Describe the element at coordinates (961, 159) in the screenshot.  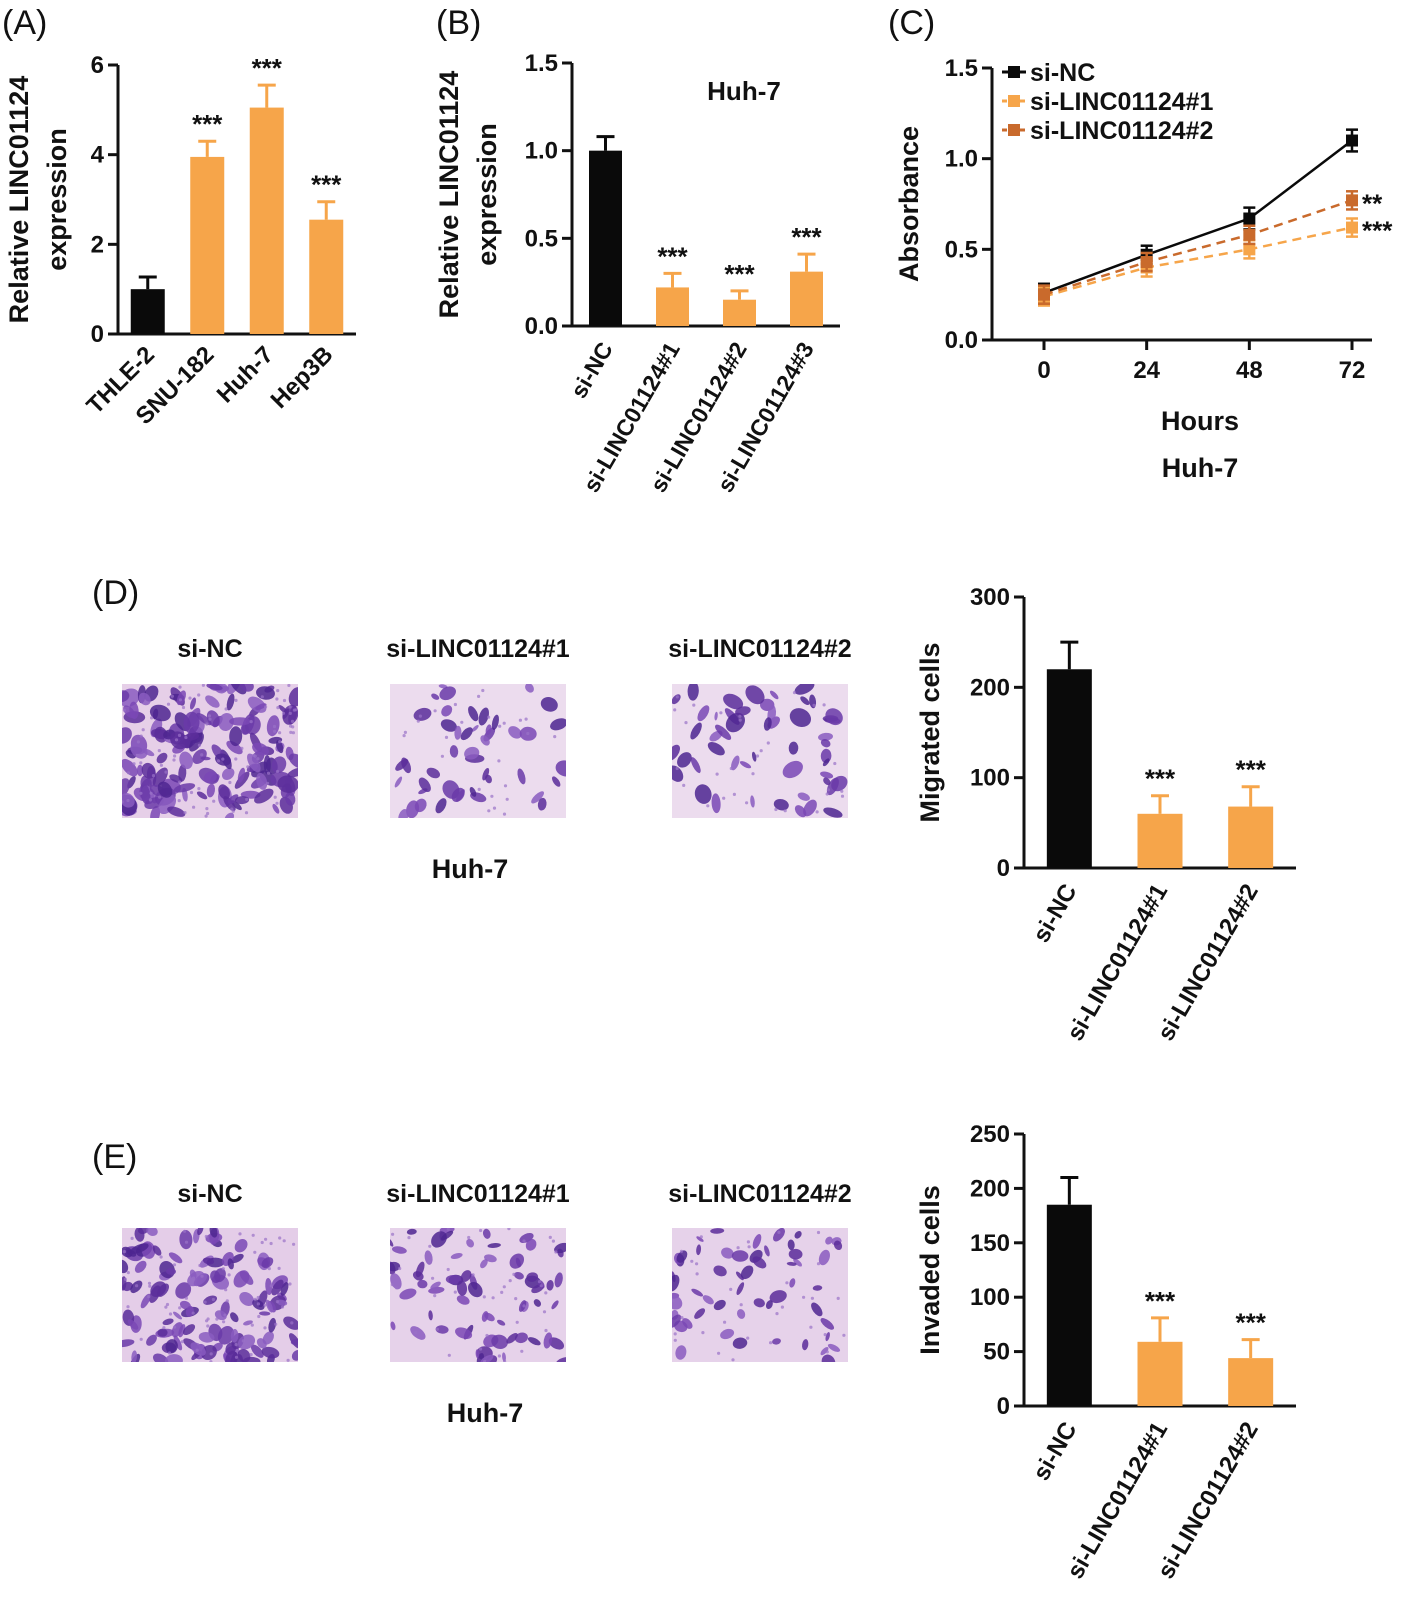
I see `y-tick-label: 1.0` at that location.